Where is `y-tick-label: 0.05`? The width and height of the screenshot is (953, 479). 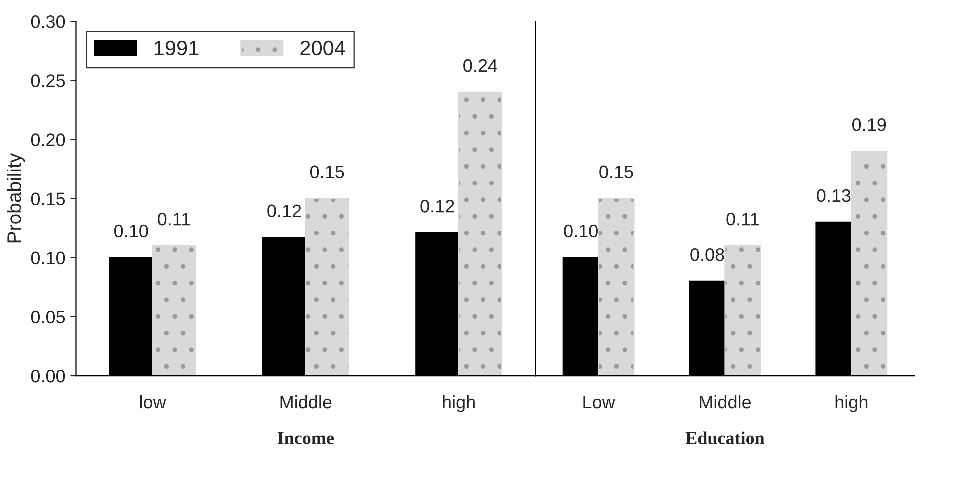
y-tick-label: 0.05 is located at coordinates (48, 317).